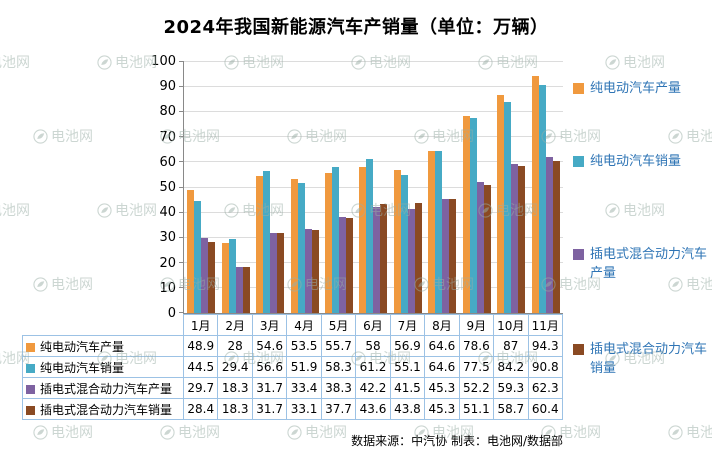 The image size is (712, 462). Describe the element at coordinates (442, 409) in the screenshot. I see `value-cell: 45.3` at that location.